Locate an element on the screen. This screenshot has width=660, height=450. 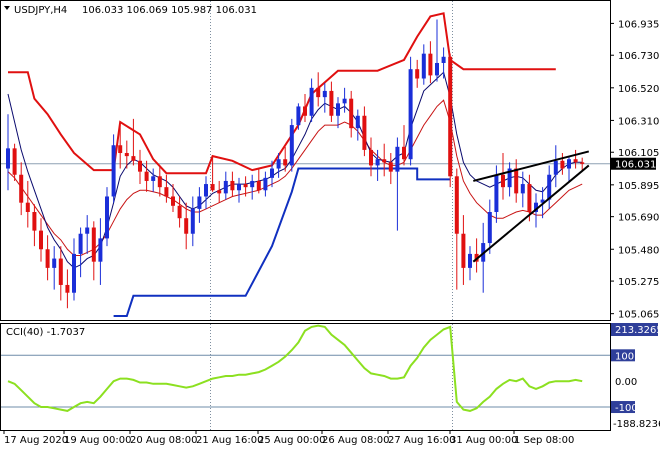
time-tick-label: 31 Aug 00:00 is located at coordinates (483, 440).